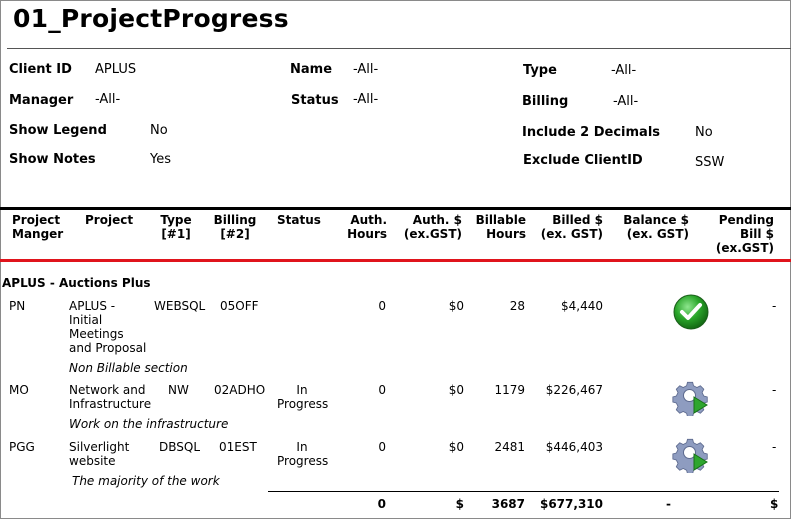  What do you see at coordinates (41, 100) in the screenshot?
I see `param-manager-label: Manager` at bounding box center [41, 100].